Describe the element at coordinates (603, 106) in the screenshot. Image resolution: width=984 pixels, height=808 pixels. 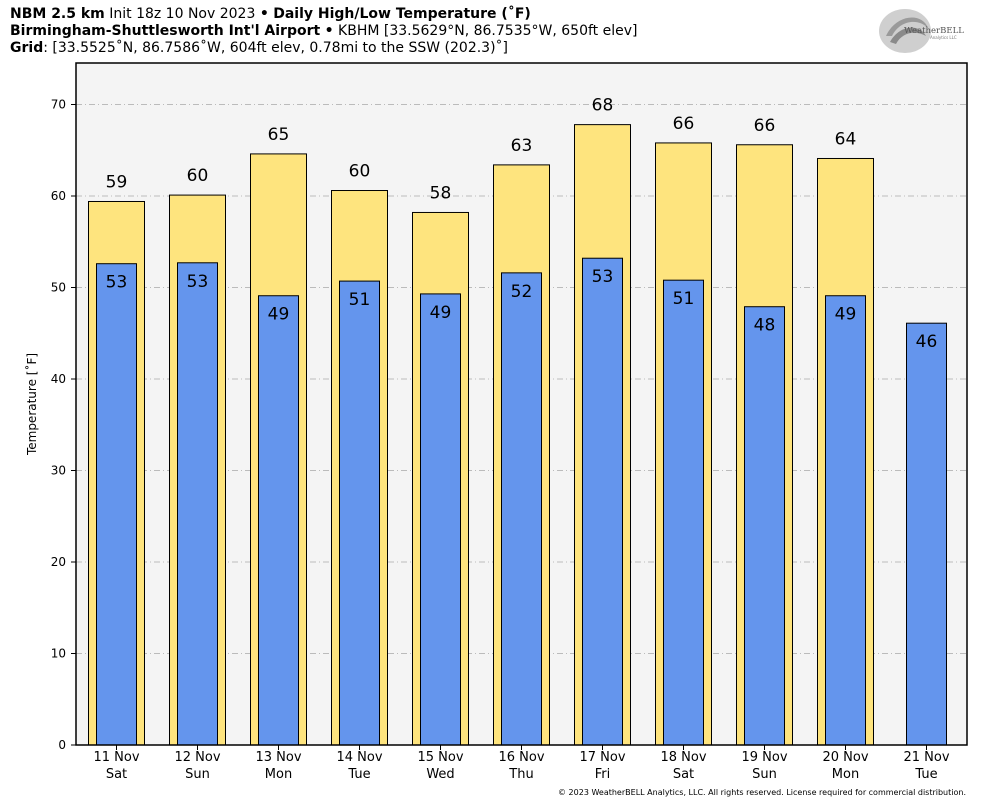
I see `high-temp-label: 68` at that location.